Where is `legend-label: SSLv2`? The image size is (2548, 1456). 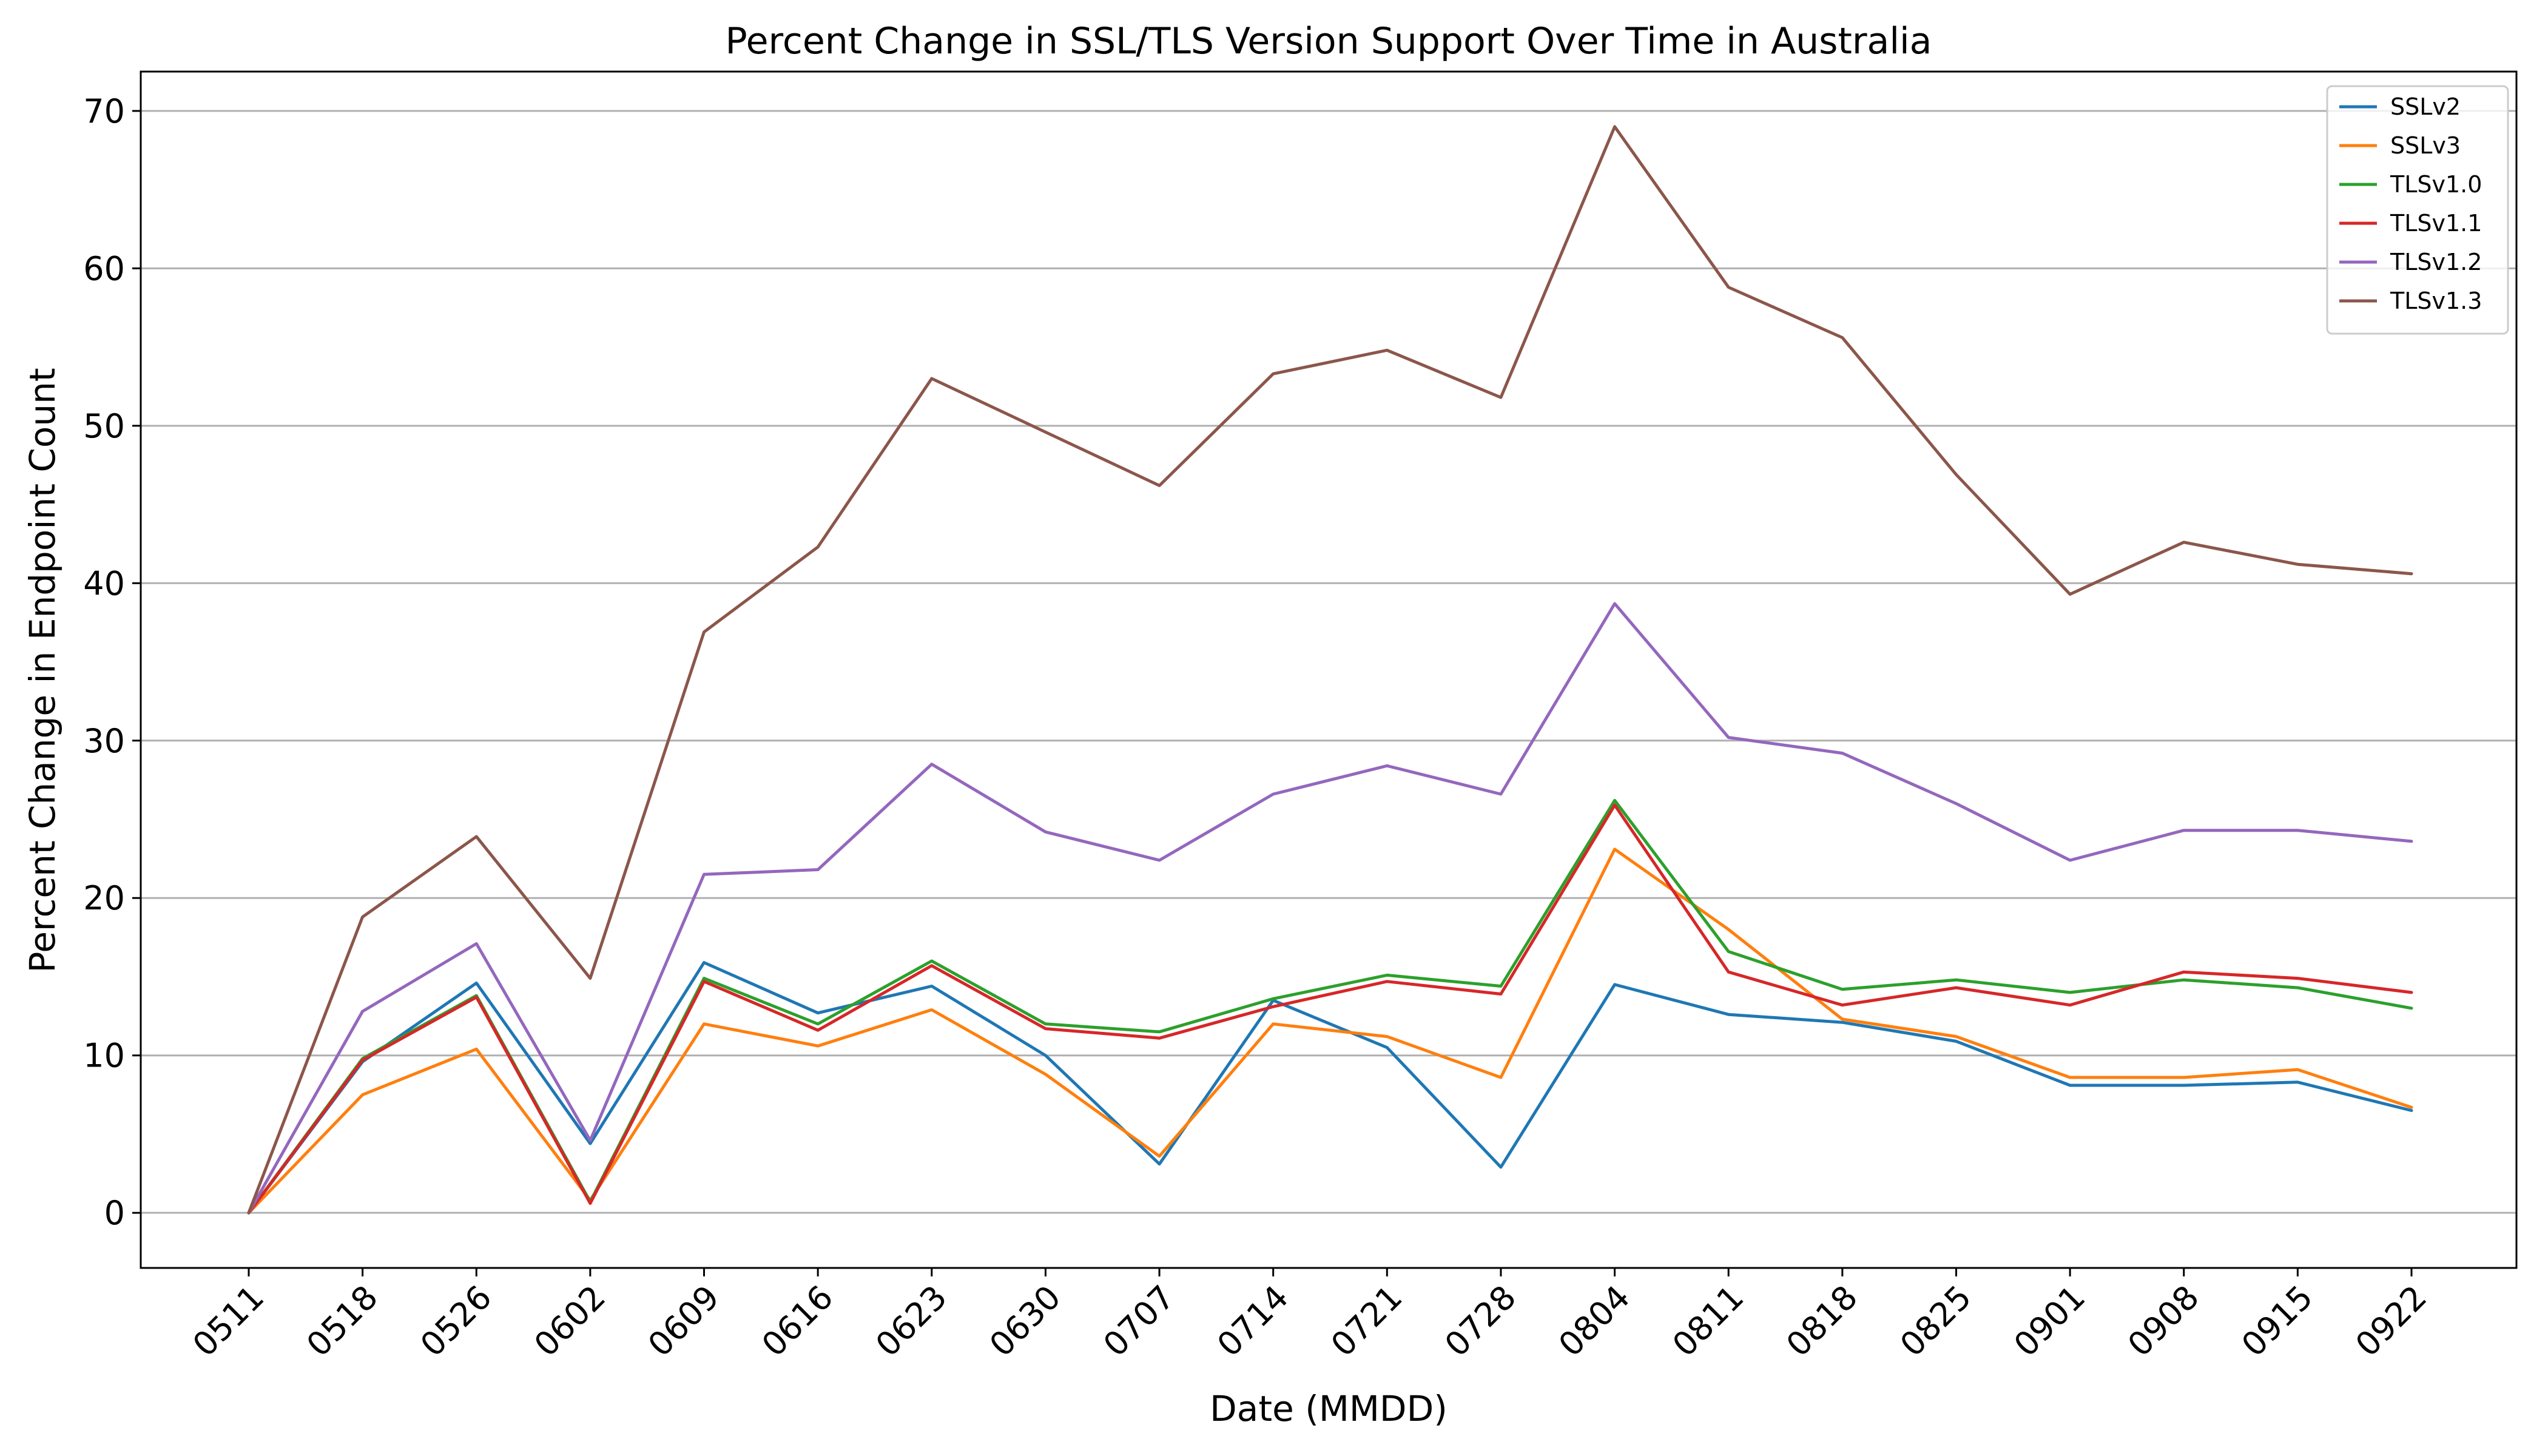
legend-label: SSLv2 is located at coordinates (2425, 106).